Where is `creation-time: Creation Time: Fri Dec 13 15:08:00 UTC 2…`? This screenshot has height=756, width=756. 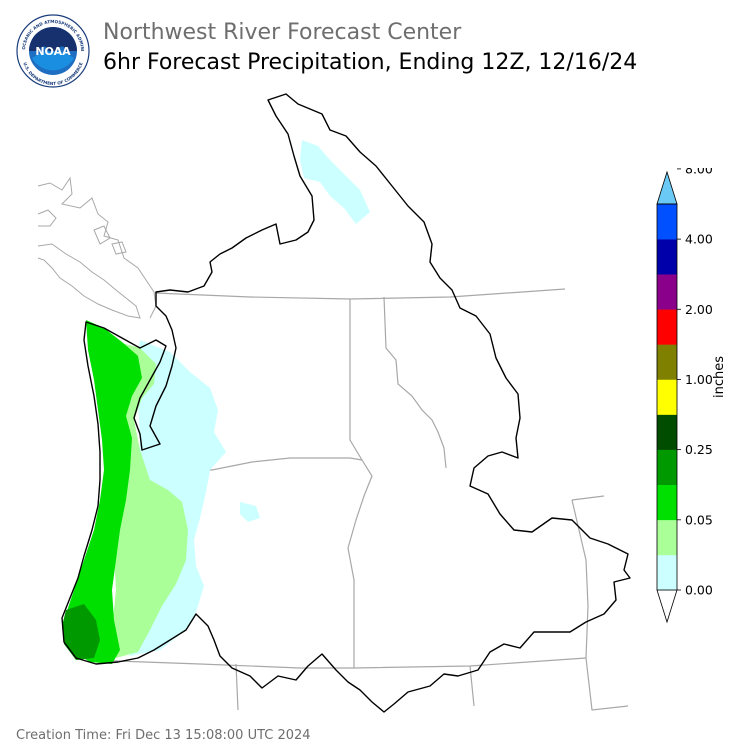
creation-time: Creation Time: Fri Dec 13 15:08:00 UTC 2… is located at coordinates (163, 735).